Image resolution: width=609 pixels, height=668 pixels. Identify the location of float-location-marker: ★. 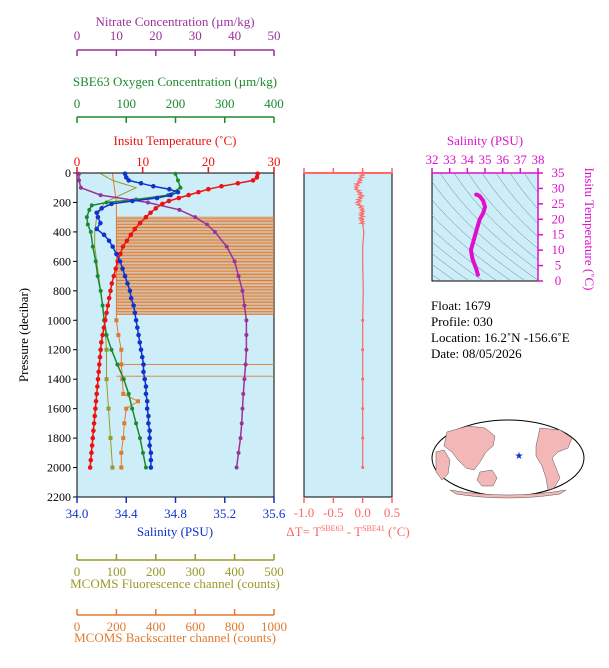
(519, 456).